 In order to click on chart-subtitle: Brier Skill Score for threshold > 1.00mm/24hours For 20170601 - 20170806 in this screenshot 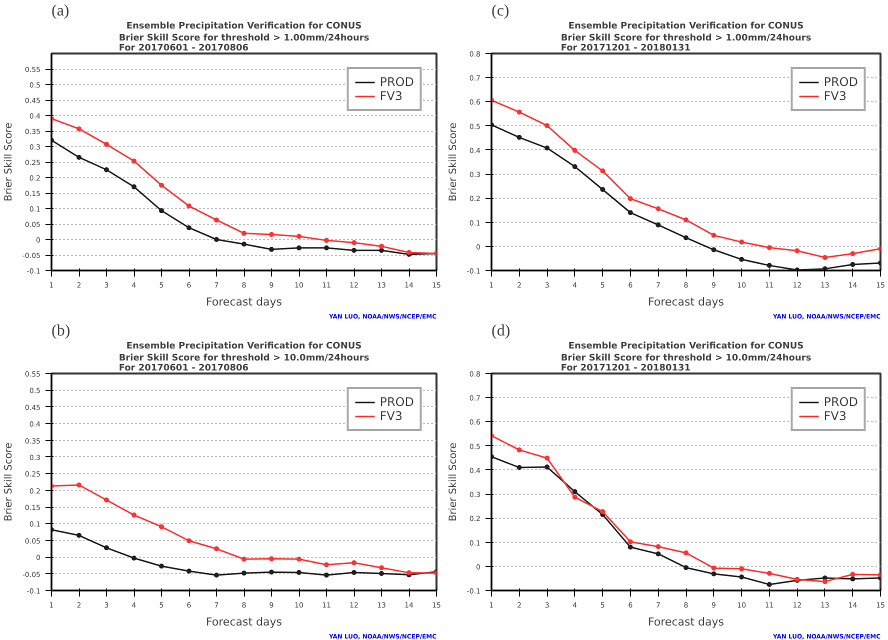, I will do `click(244, 44)`.